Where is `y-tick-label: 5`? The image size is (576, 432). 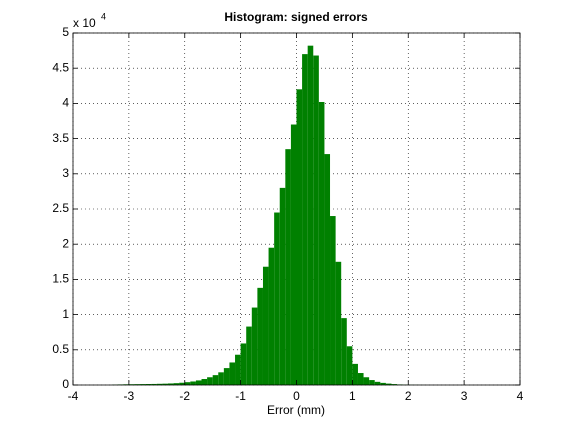
y-tick-label: 5 is located at coordinates (65, 32).